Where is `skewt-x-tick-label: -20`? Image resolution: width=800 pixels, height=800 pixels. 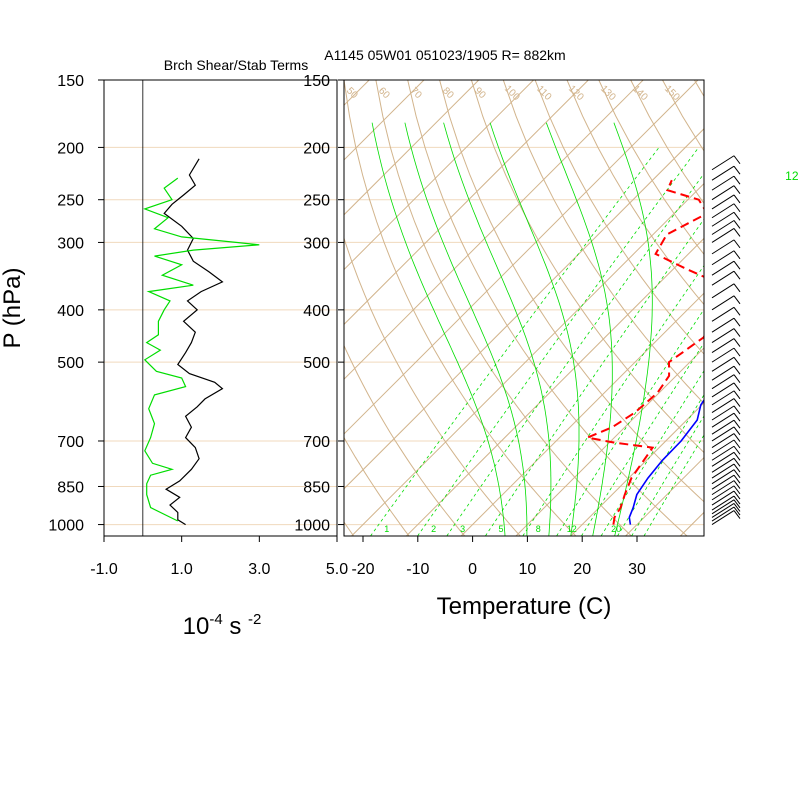
skewt-x-tick-label: -20 is located at coordinates (362, 569).